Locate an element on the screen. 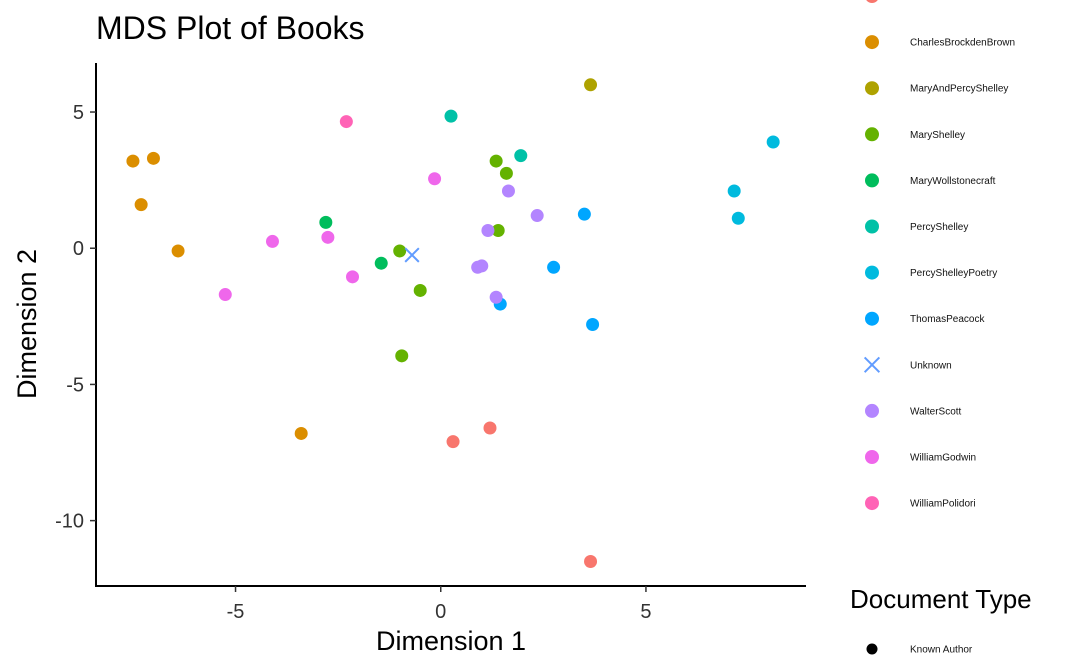 The image size is (1086, 671). legend-item-charlesbrockdenbrown: CharlesBrockdenBrown is located at coordinates (940, 42).